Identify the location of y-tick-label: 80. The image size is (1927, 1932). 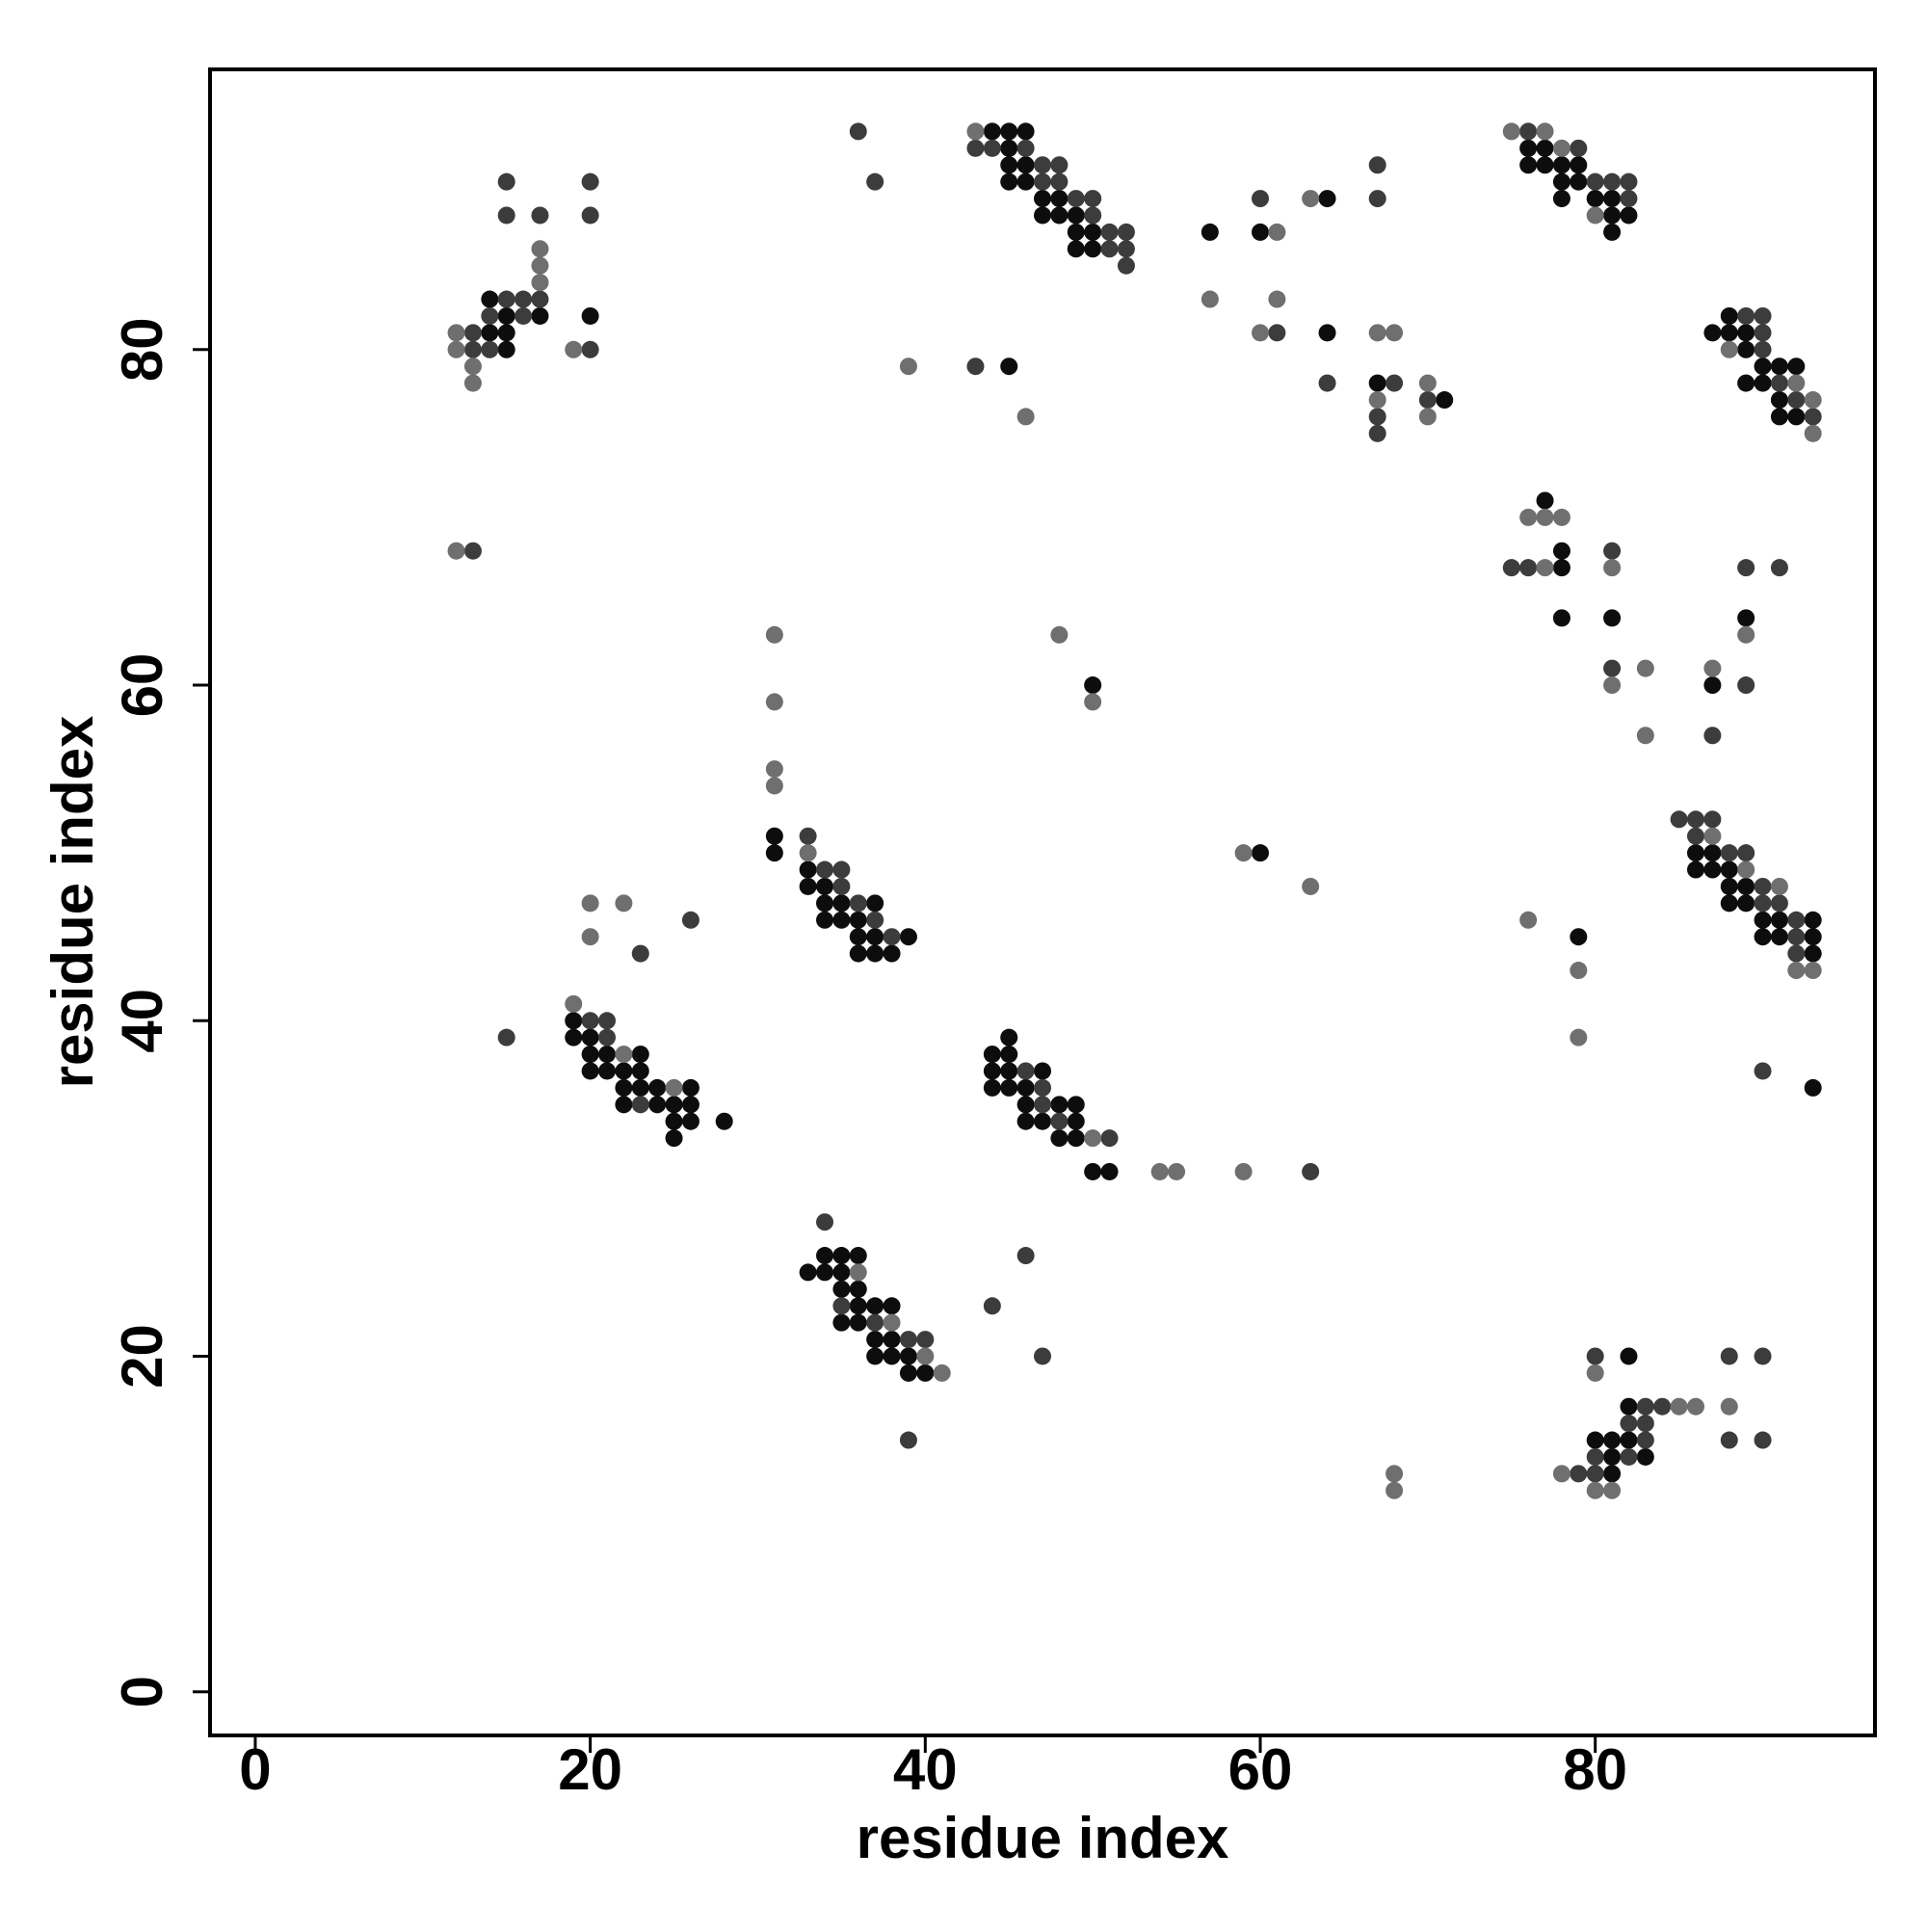
(142, 349).